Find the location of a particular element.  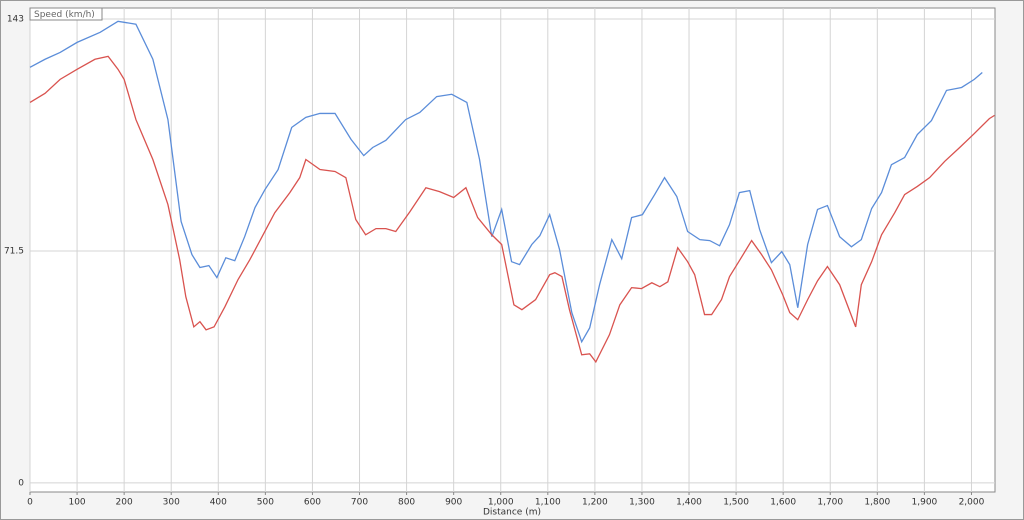

y-tick-label: 0 is located at coordinates (21, 483).